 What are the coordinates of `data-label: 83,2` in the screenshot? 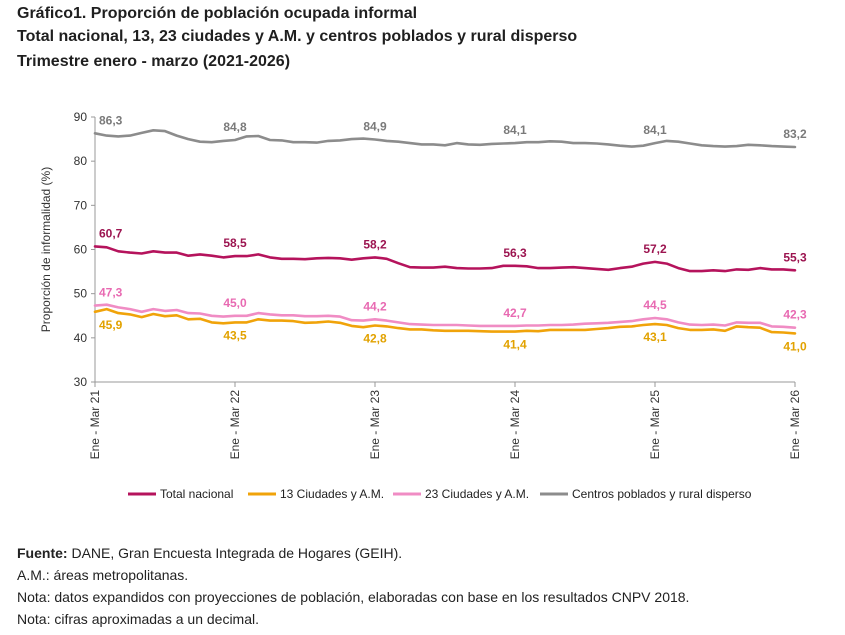 It's located at (795, 134).